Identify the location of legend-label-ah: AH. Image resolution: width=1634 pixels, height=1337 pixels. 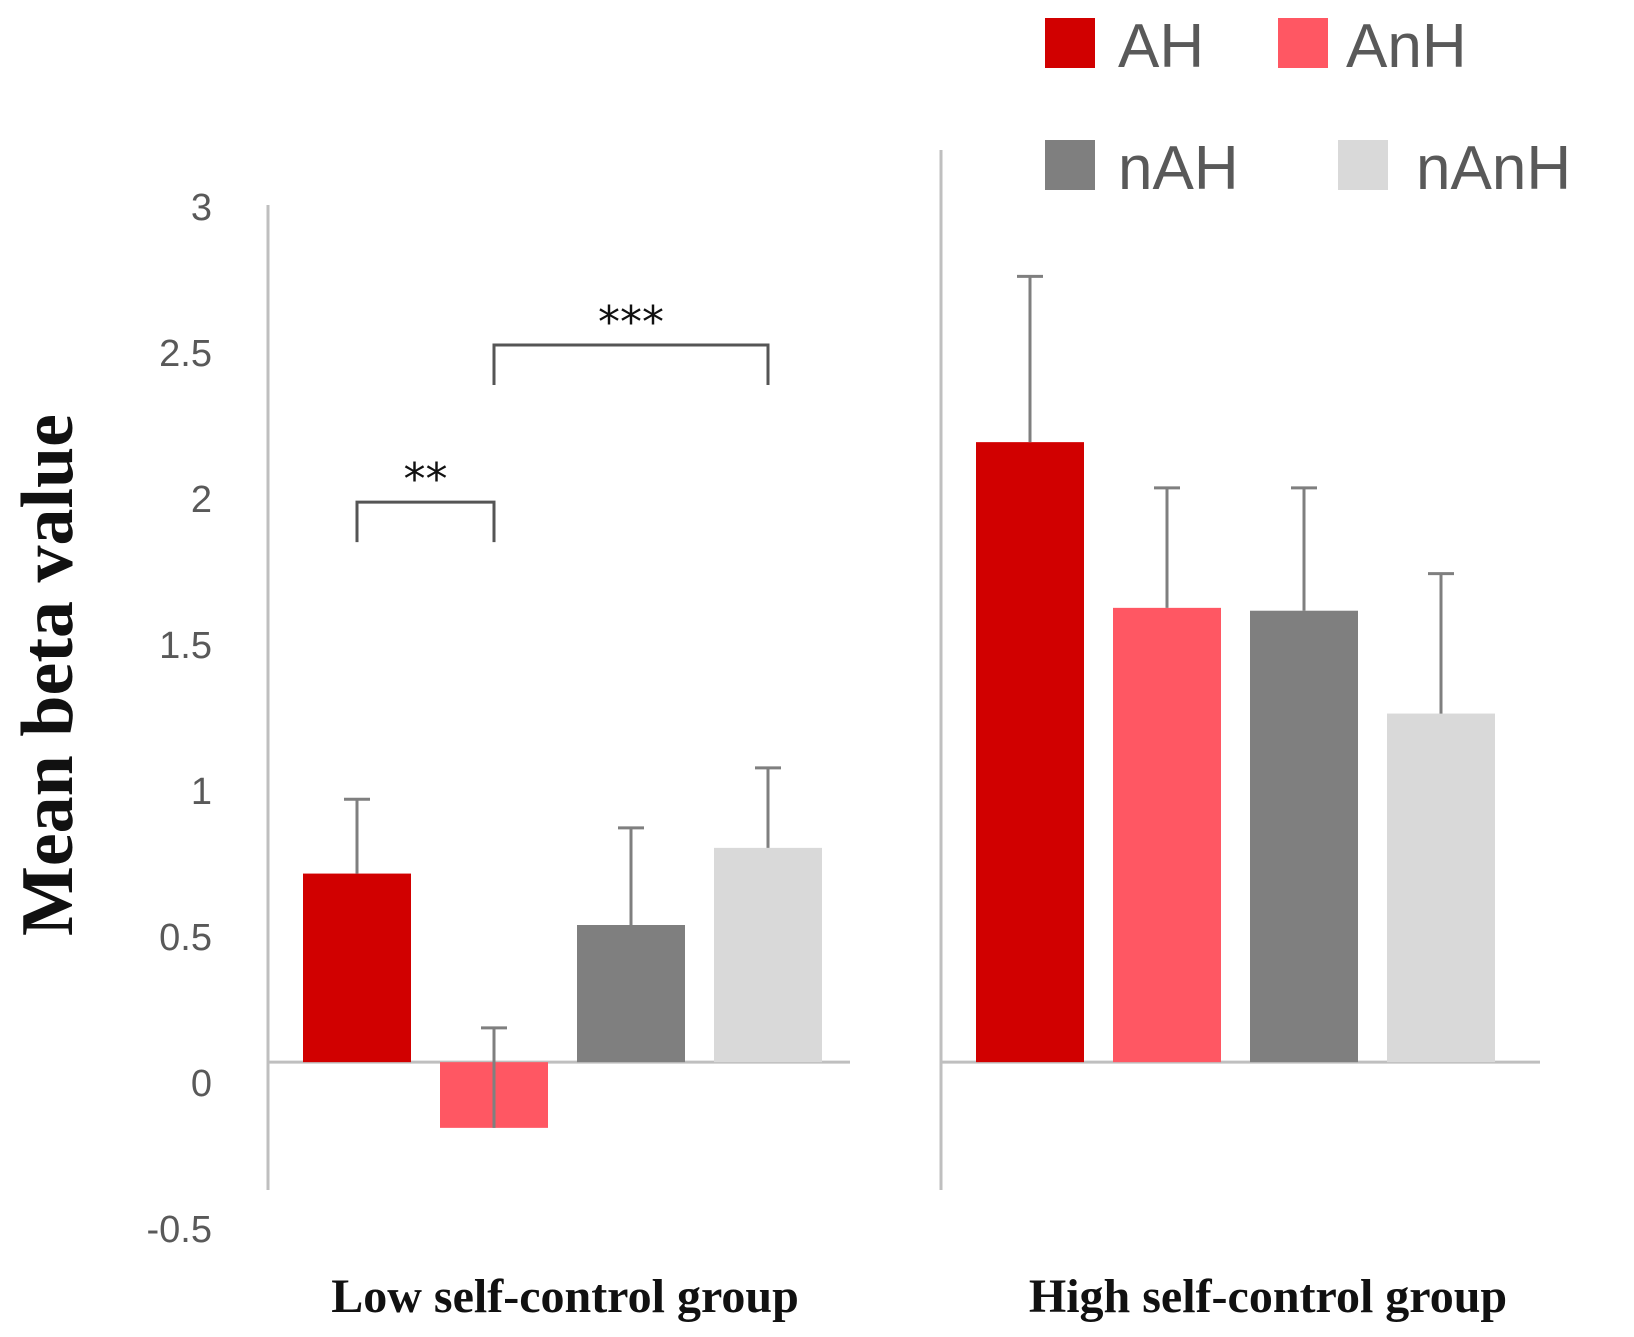
(1161, 46).